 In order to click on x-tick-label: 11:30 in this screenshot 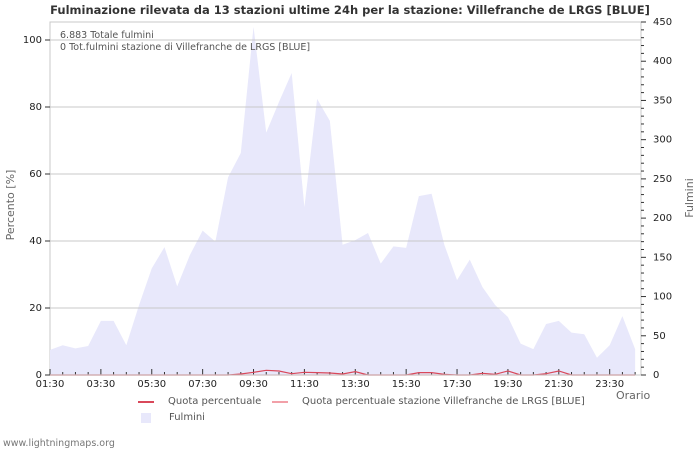, I will do `click(304, 384)`.